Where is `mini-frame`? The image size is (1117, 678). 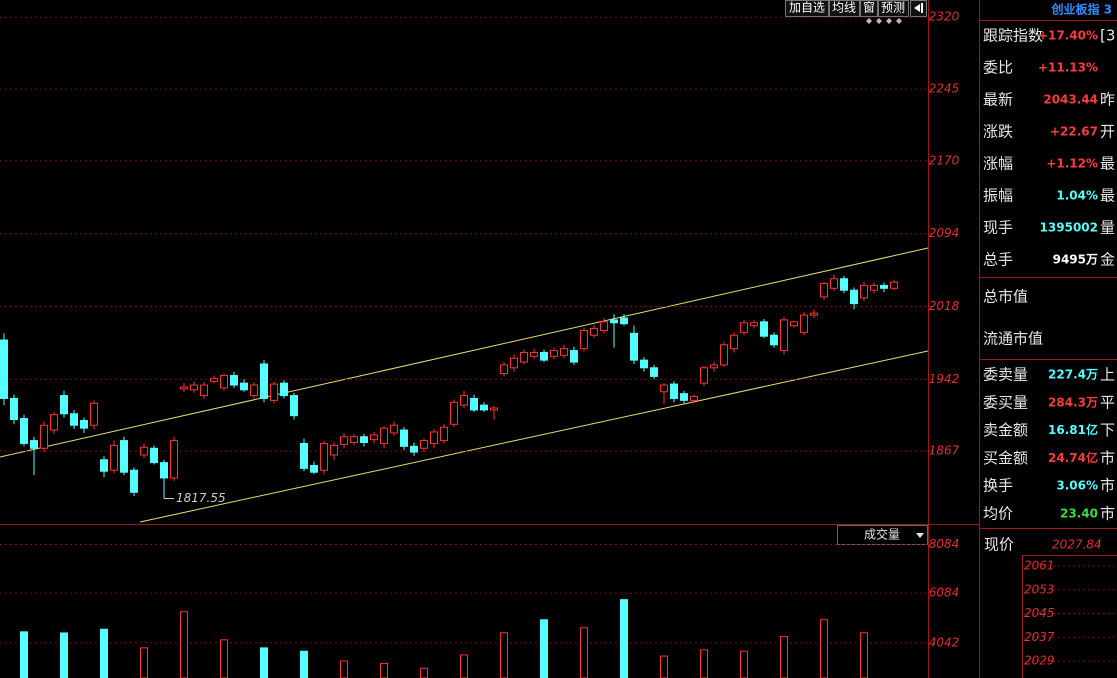 mini-frame is located at coordinates (1069, 616).